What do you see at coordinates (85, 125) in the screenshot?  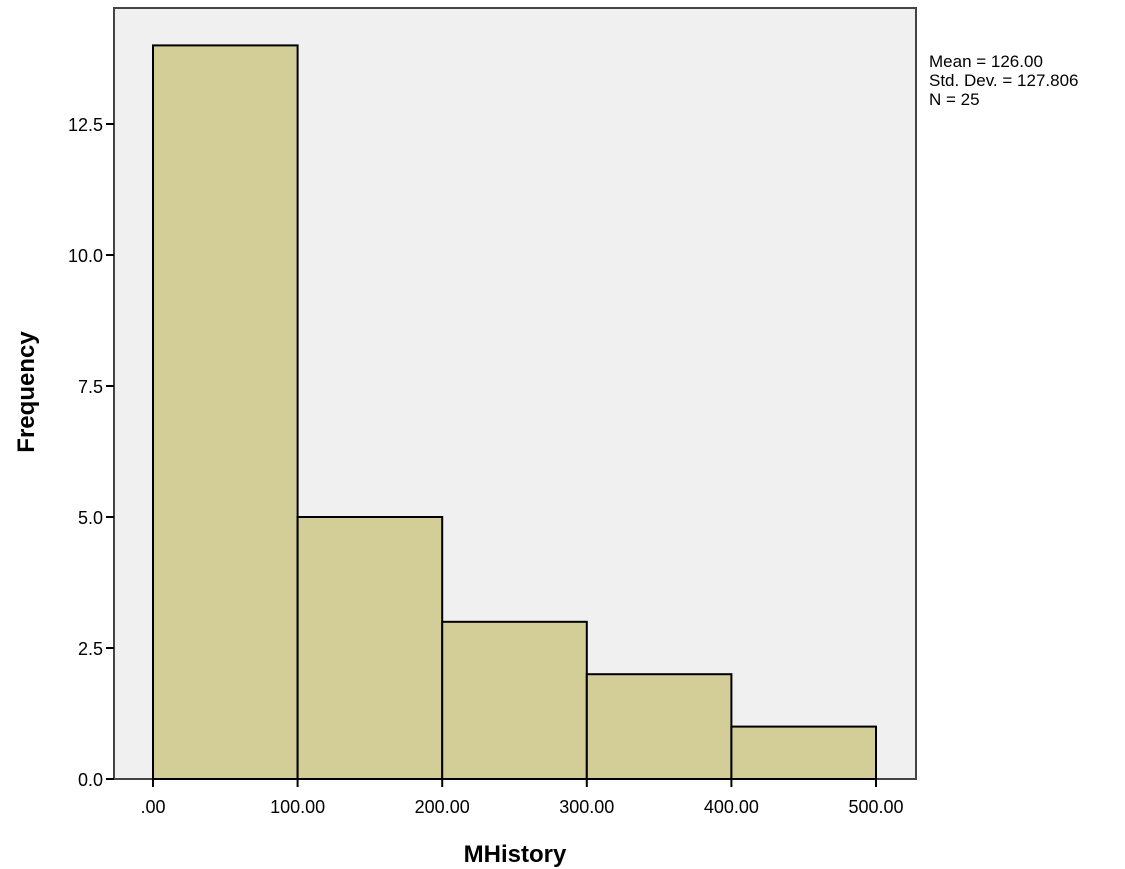 I see `y-tick-label: 12.5` at bounding box center [85, 125].